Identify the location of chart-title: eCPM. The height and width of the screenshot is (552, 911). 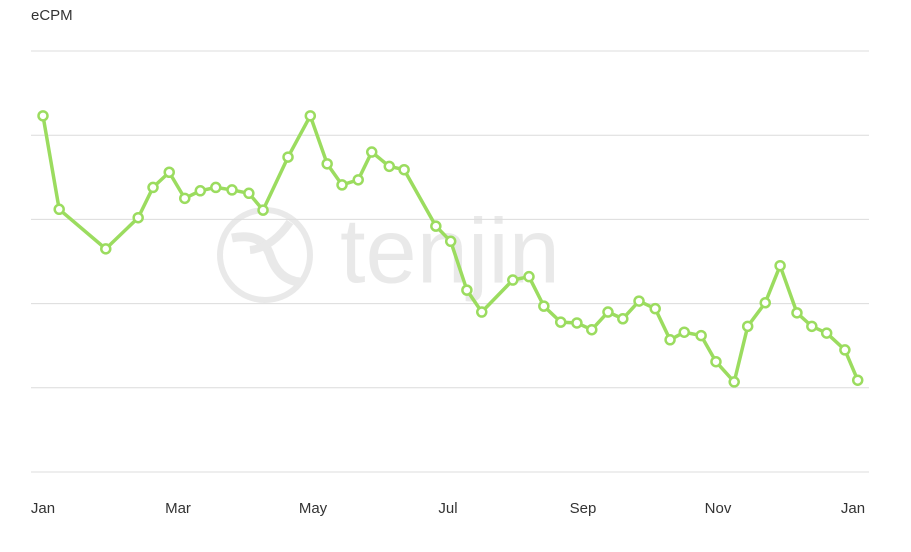
(52, 15).